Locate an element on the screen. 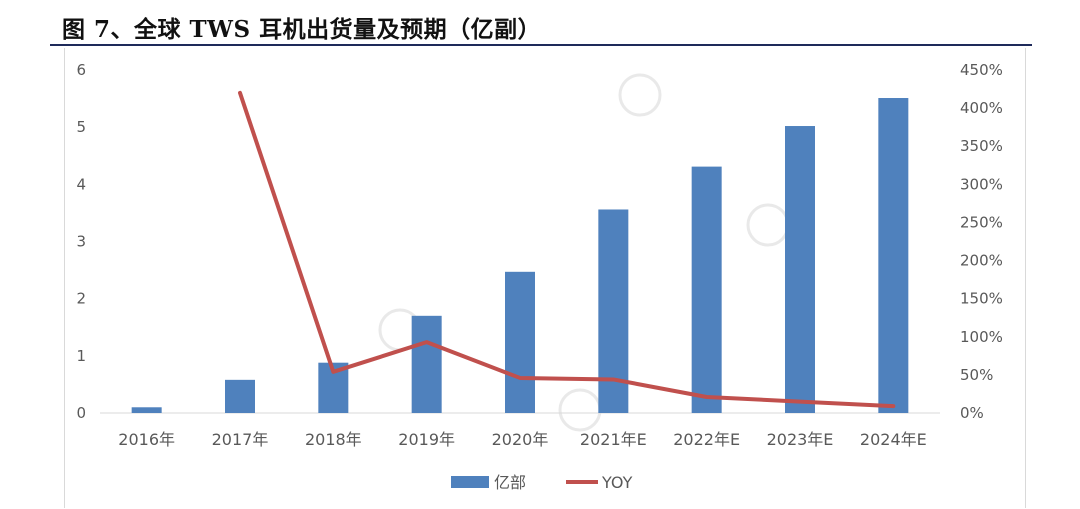 The width and height of the screenshot is (1080, 509). y-right-tick-label: 250% is located at coordinates (981, 222).